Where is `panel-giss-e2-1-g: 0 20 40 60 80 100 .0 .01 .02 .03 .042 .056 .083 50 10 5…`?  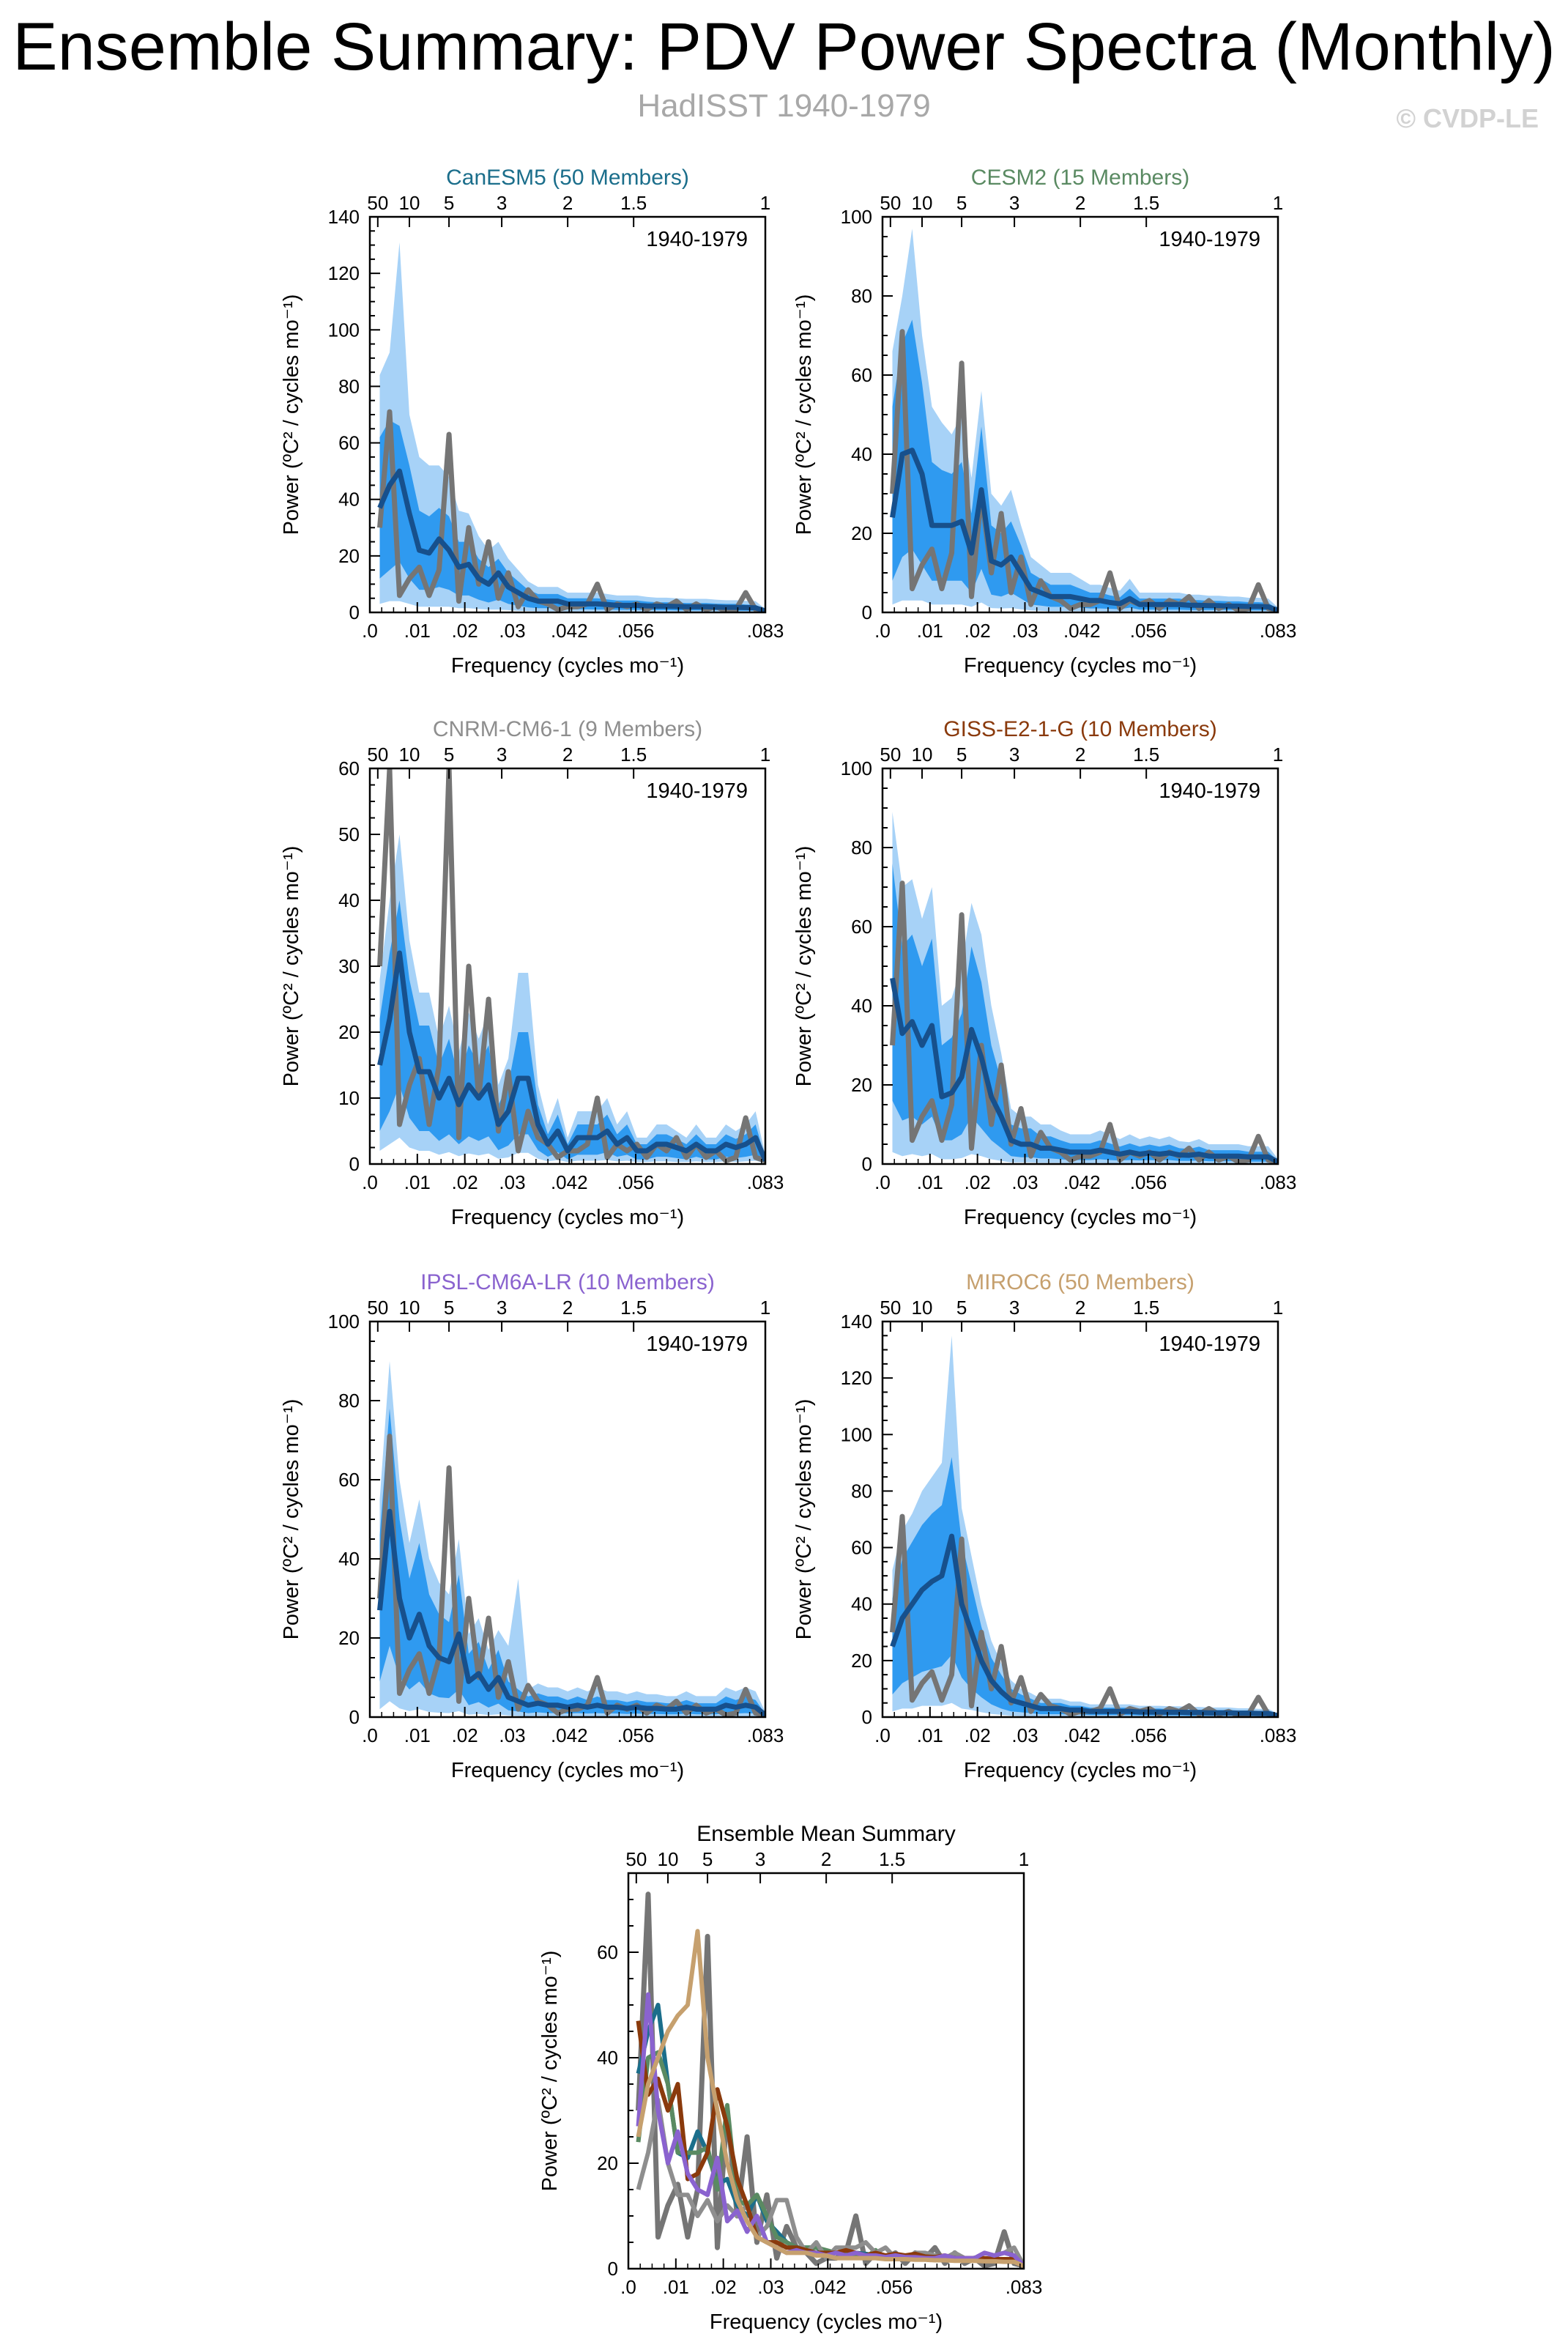
panel-giss-e2-1-g: 0 20 40 60 80 100 .0 .01 .02 .03 .042 .056 .083 50 10 5… is located at coordinates (1044, 973).